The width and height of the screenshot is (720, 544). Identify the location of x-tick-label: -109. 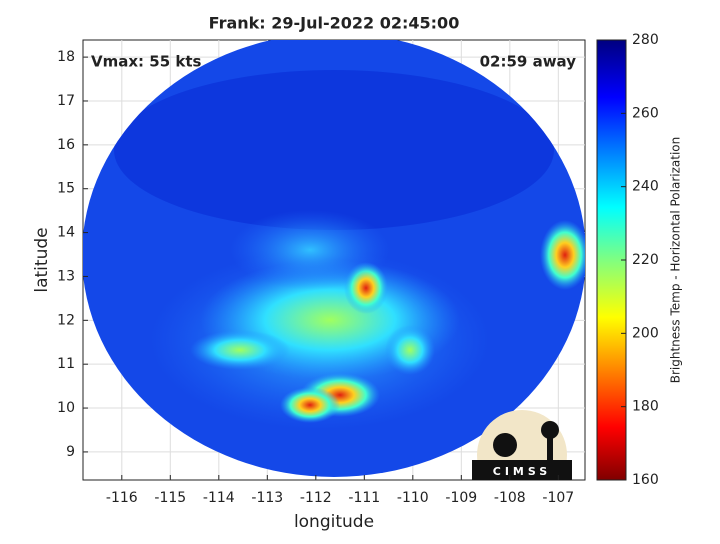
(461, 498).